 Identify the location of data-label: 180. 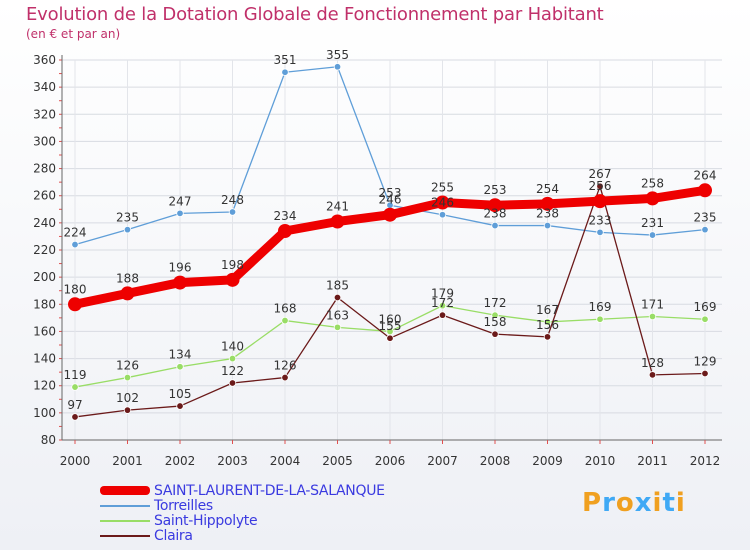
(75, 289).